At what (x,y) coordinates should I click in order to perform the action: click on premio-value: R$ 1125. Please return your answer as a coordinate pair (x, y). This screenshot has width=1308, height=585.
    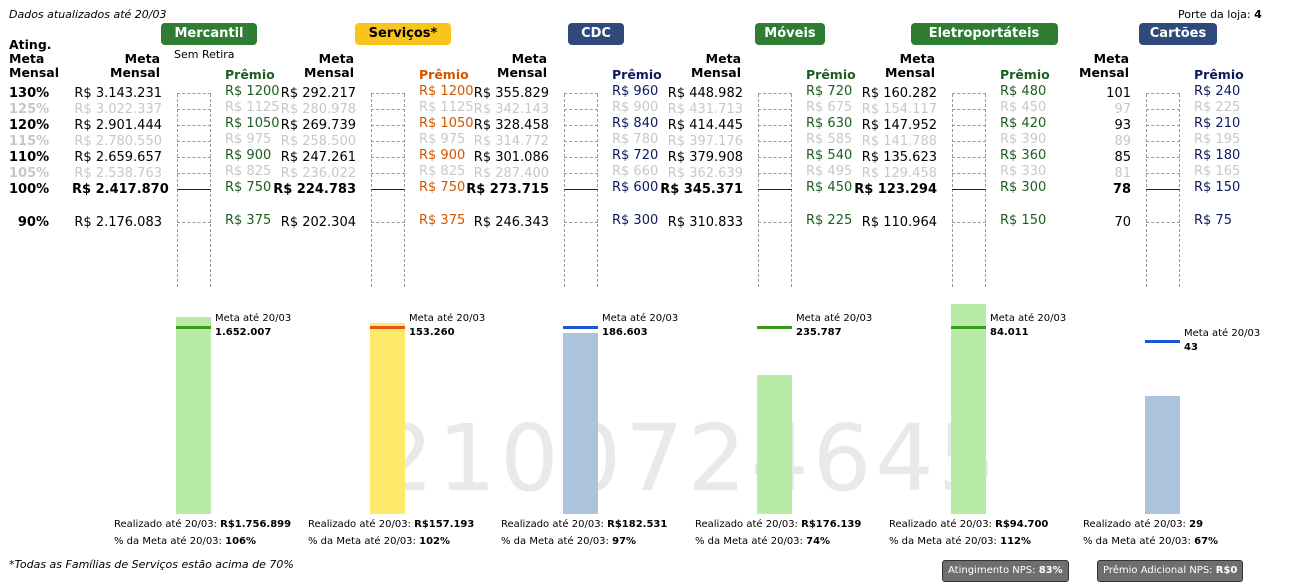
    Looking at the image, I should click on (446, 107).